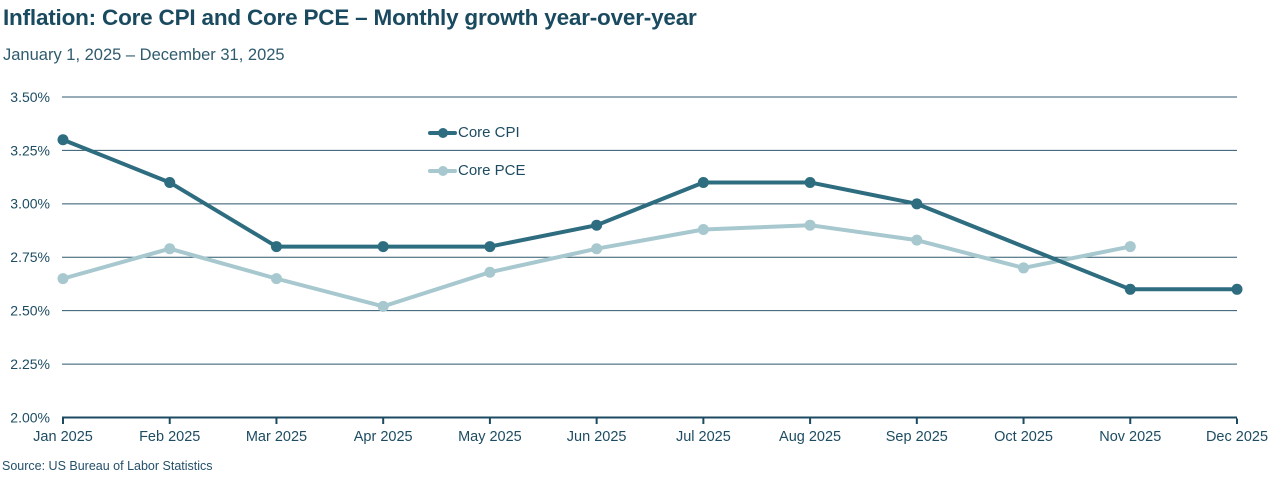 The height and width of the screenshot is (483, 1280). What do you see at coordinates (383, 247) in the screenshot?
I see `core-cpi-point-apr-2025` at bounding box center [383, 247].